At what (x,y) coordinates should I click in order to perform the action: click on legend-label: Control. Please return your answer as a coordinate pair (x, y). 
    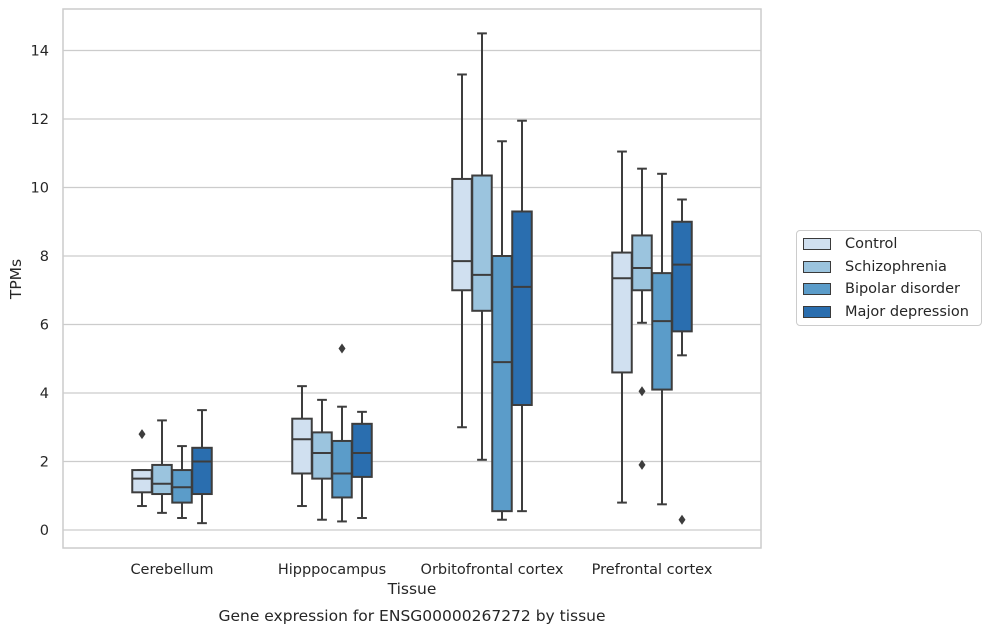
    Looking at the image, I should click on (871, 244).